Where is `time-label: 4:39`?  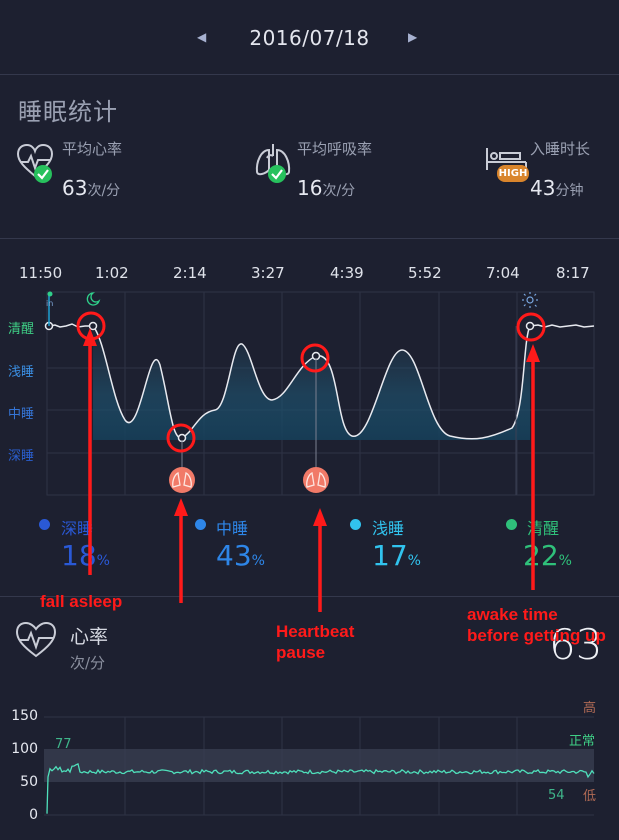
time-label: 4:39 is located at coordinates (347, 273).